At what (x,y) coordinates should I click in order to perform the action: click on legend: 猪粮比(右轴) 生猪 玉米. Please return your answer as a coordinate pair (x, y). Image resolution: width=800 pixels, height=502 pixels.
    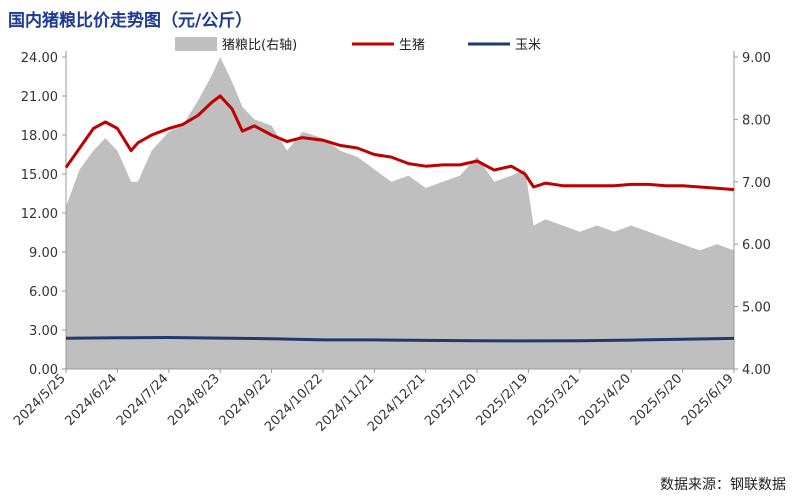
    Looking at the image, I should click on (358, 45).